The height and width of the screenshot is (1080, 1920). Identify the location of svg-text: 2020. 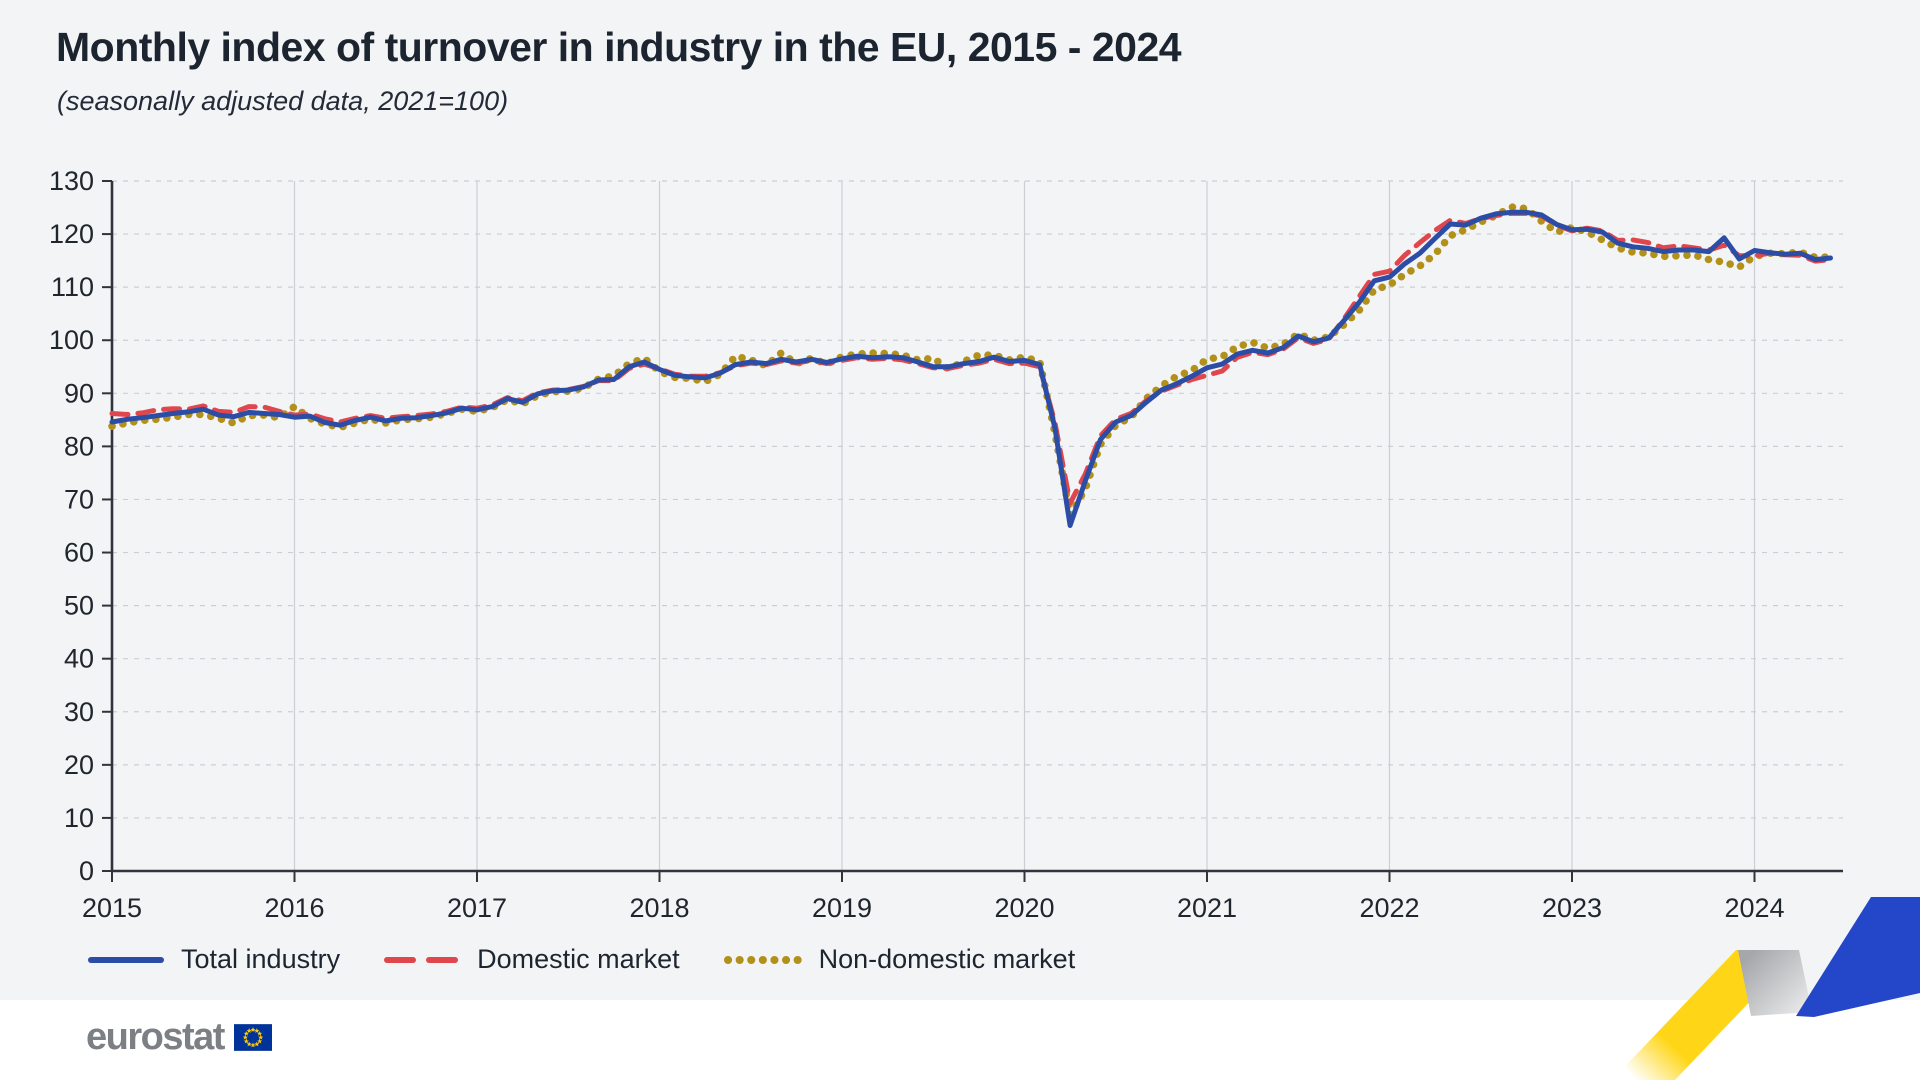
(1024, 908).